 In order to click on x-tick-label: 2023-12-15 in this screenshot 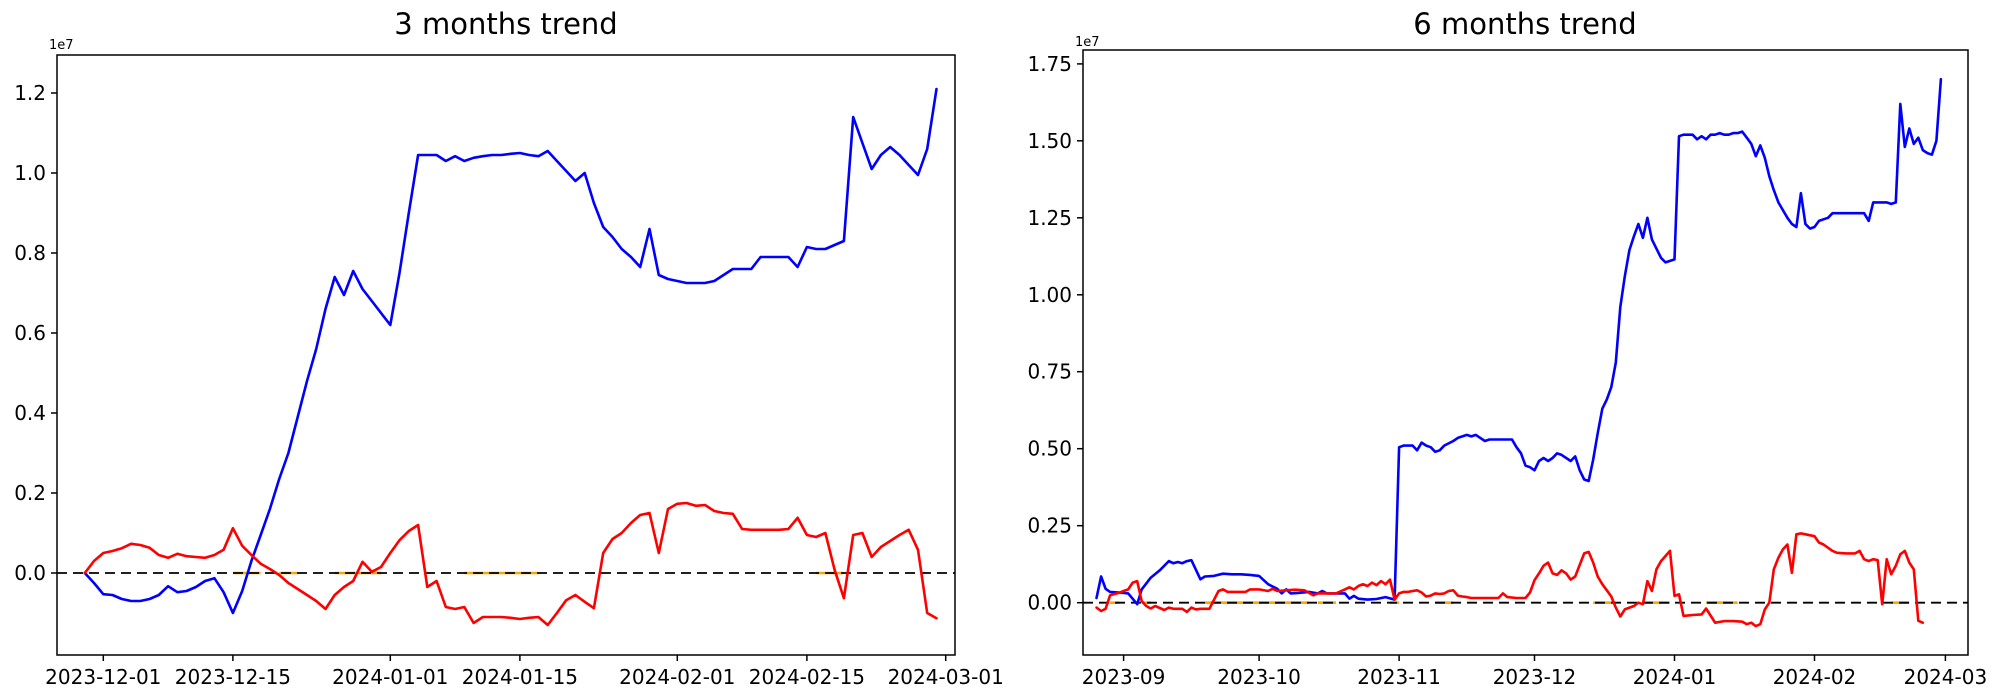, I will do `click(233, 677)`.